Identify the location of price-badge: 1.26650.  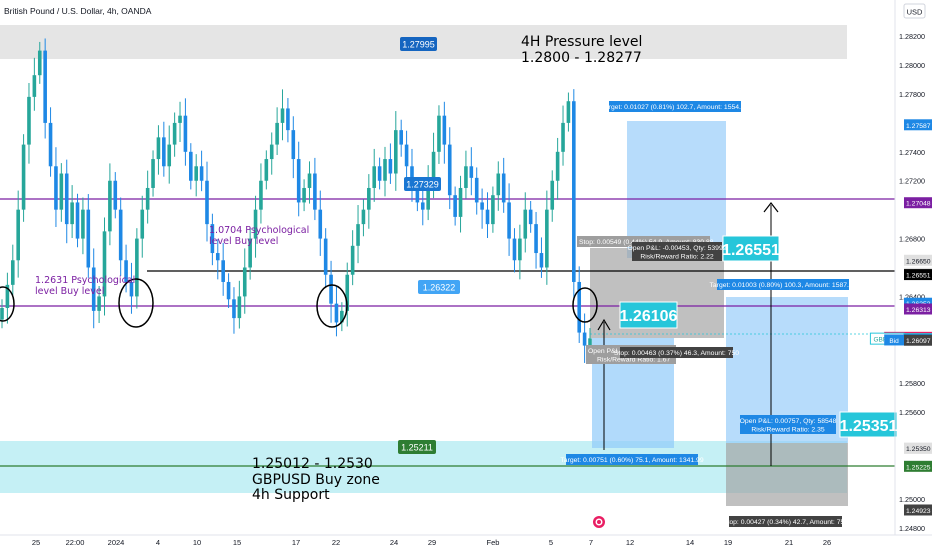
(918, 261).